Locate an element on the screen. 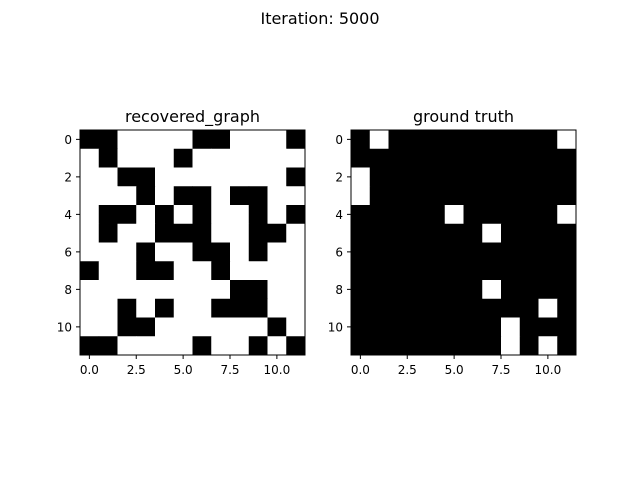 The image size is (640, 480). heatmap-cell-r4-c2 is located at coordinates (398, 215).